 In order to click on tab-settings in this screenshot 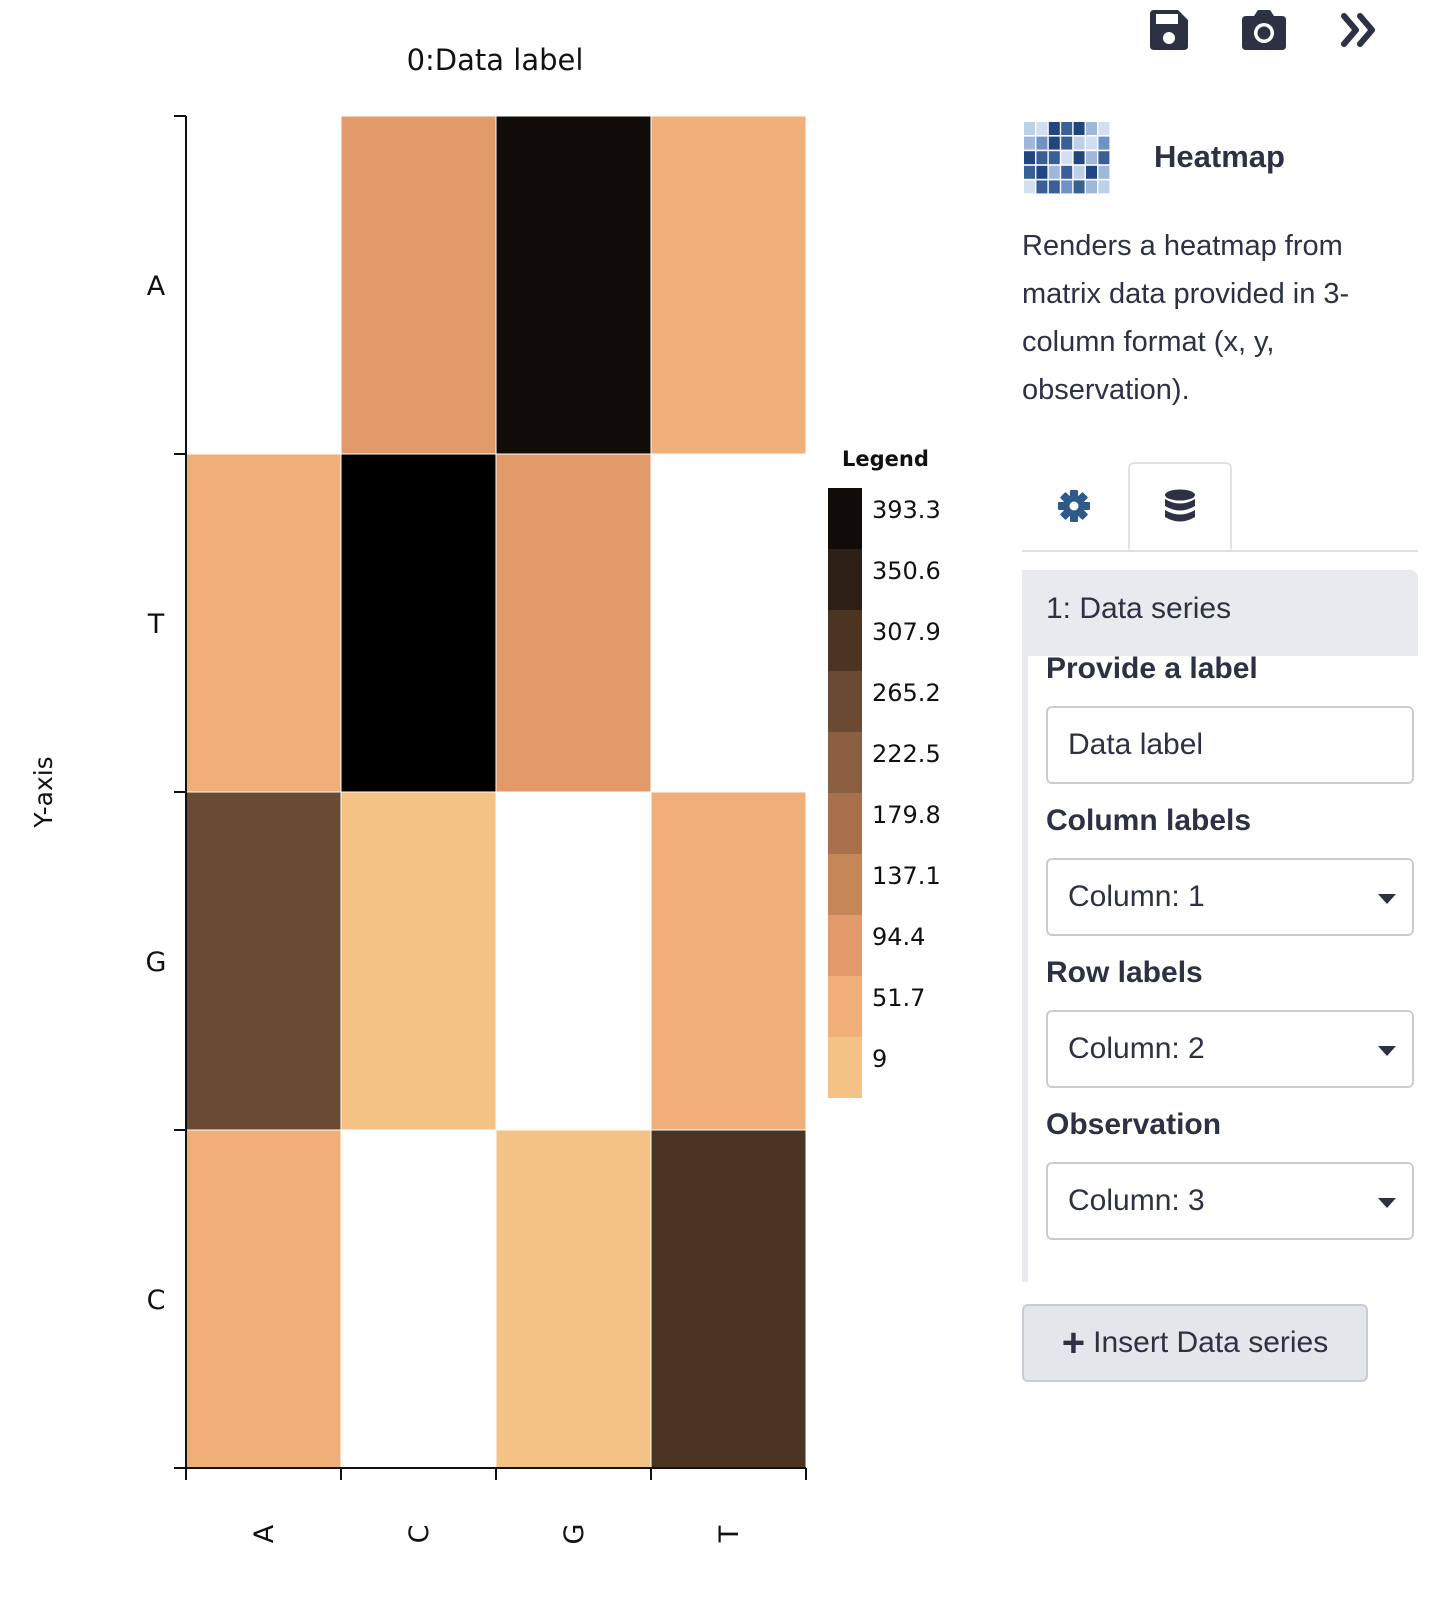, I will do `click(1074, 506)`.